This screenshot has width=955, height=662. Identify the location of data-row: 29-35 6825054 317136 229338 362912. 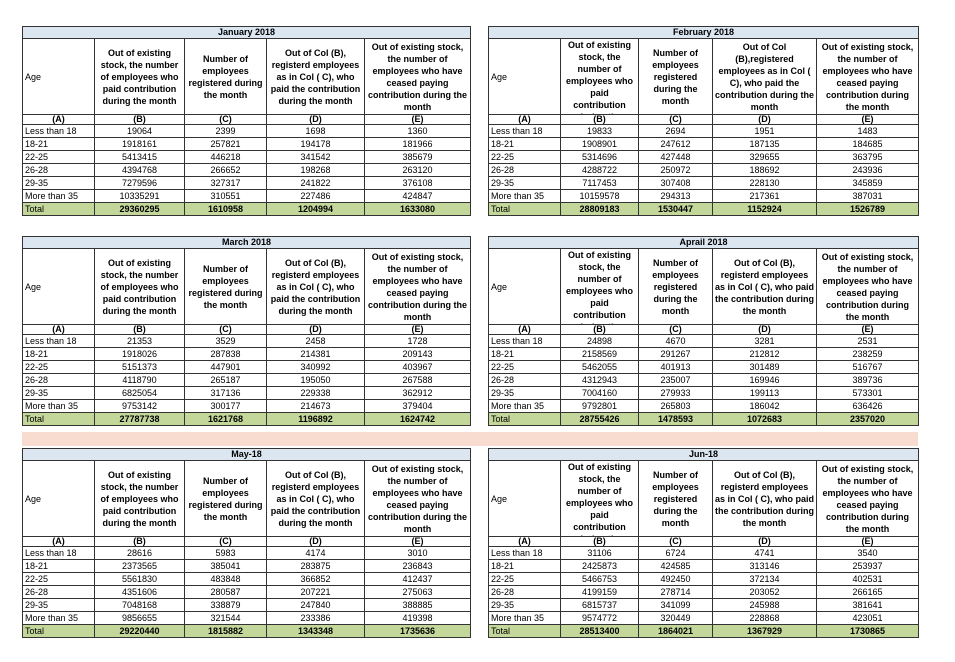
(247, 393).